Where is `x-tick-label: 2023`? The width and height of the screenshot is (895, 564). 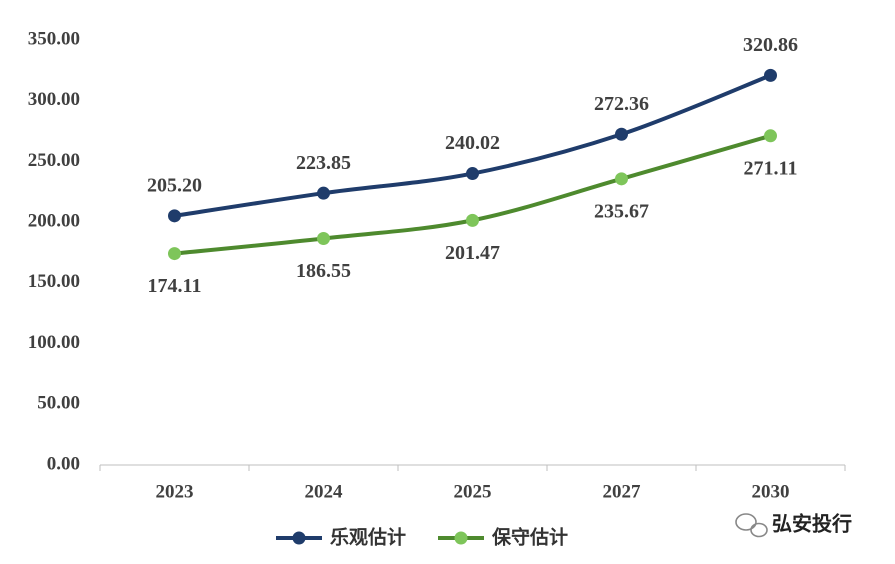 x-tick-label: 2023 is located at coordinates (175, 491).